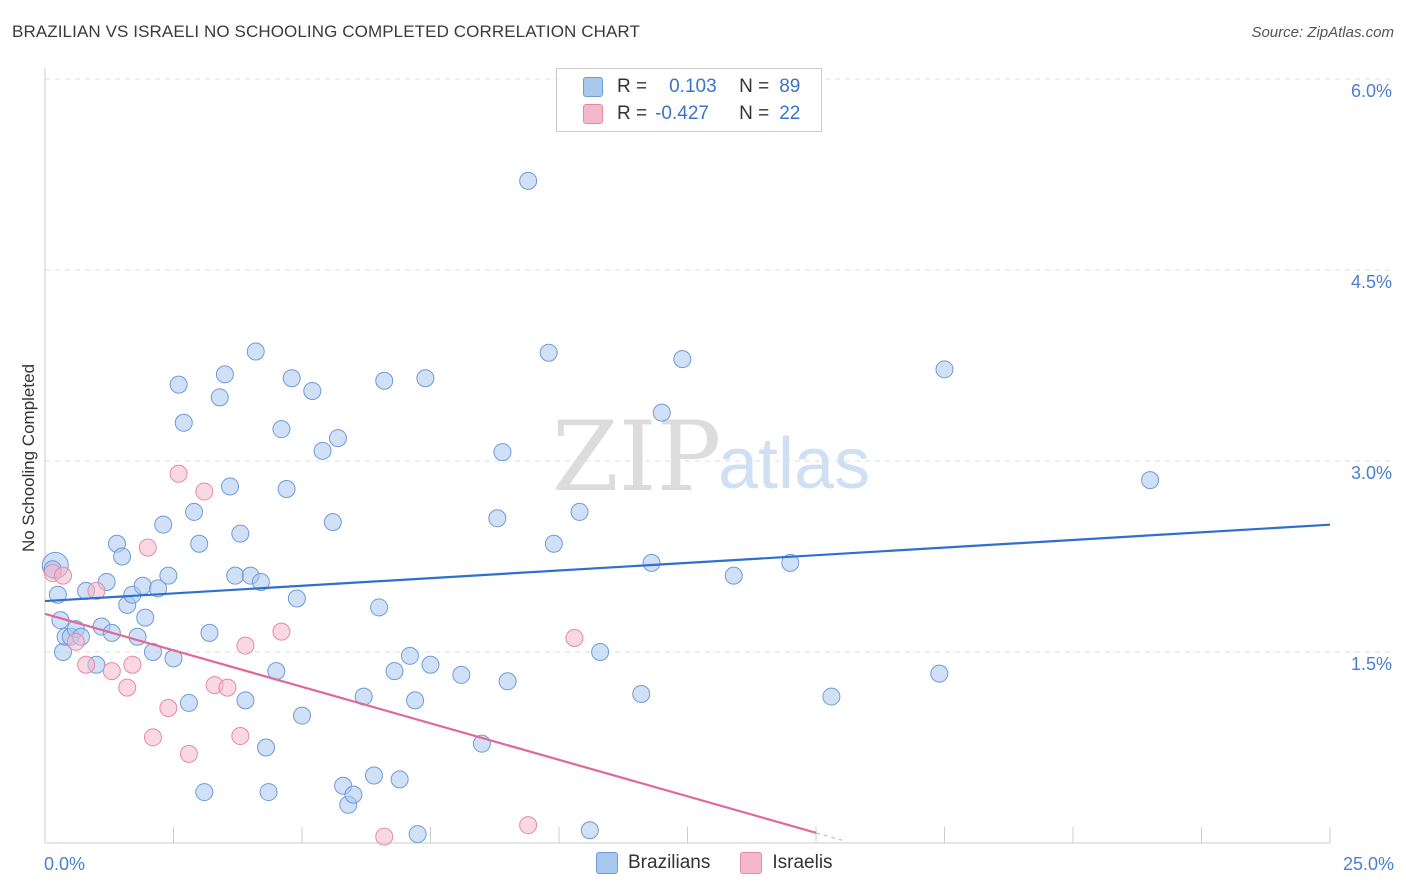 This screenshot has height=892, width=1406. Describe the element at coordinates (1322, 32) in the screenshot. I see `source-label: Source: ZipAtlas.com` at that location.